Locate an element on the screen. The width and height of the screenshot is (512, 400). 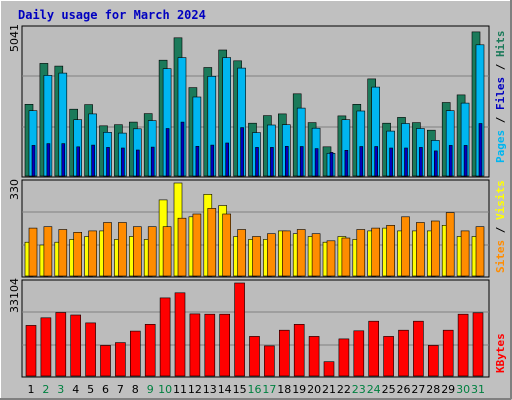
x-tick-day-30: 30 is located at coordinates (463, 389).